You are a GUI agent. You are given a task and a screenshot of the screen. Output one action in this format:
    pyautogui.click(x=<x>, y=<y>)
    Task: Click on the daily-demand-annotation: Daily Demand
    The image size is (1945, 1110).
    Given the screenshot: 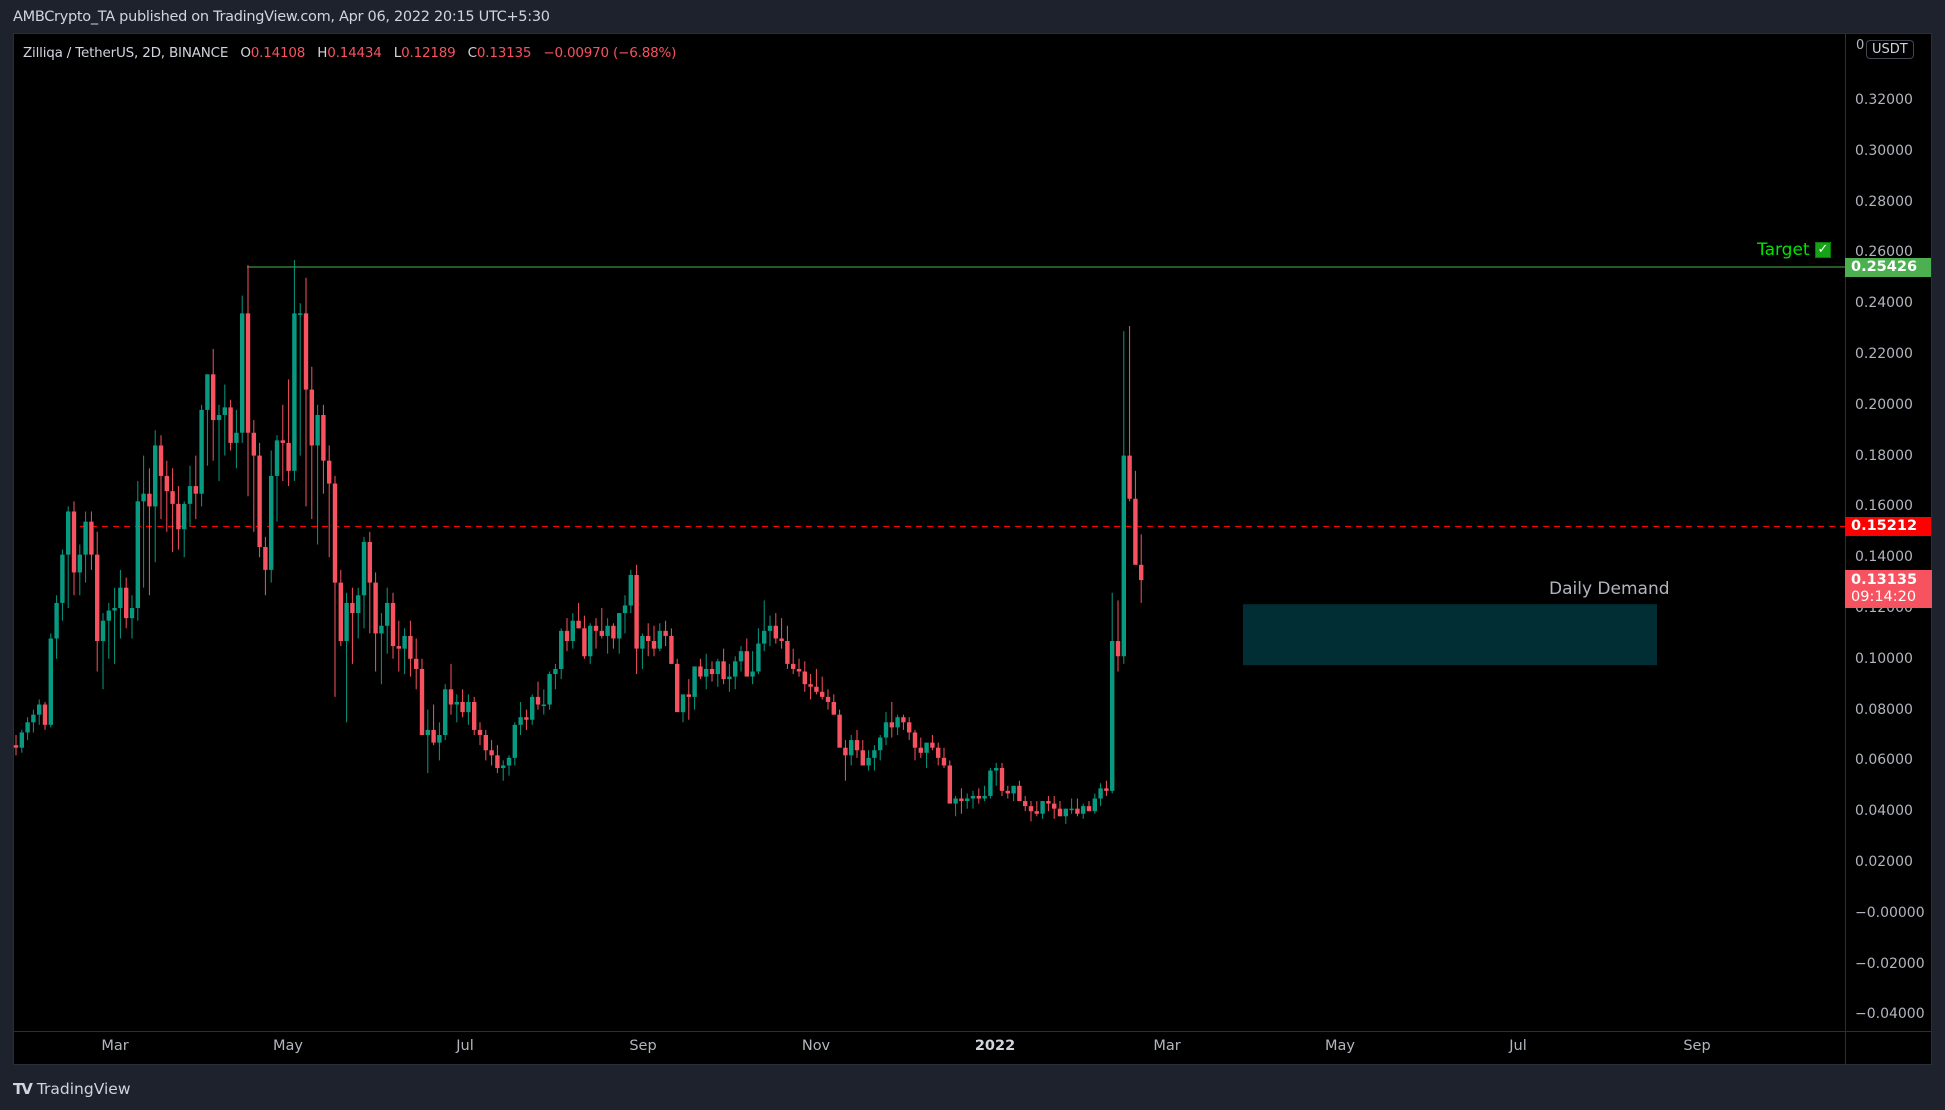 What is the action you would take?
    pyautogui.click(x=1609, y=589)
    